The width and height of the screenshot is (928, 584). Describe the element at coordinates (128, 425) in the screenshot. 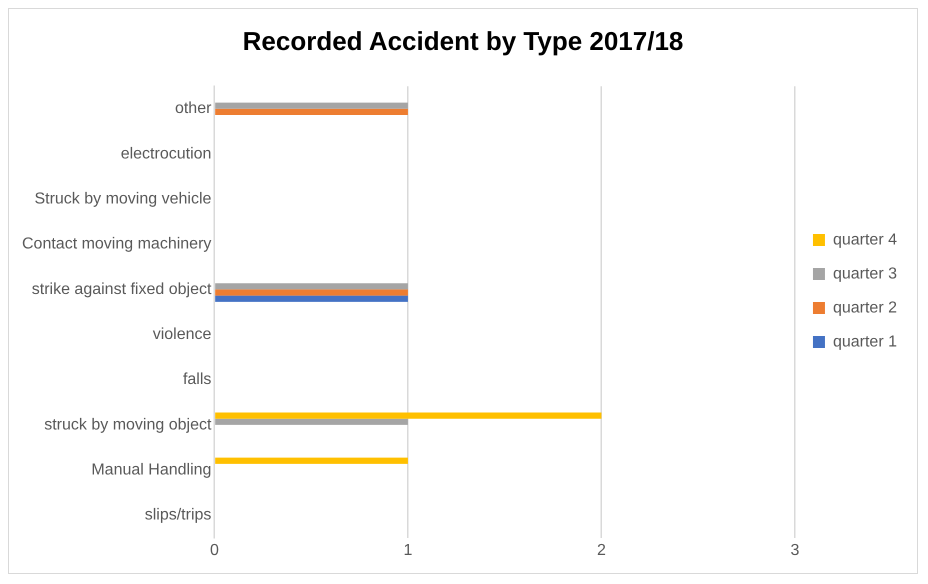

I see `y-tick-label: struck by moving object` at that location.